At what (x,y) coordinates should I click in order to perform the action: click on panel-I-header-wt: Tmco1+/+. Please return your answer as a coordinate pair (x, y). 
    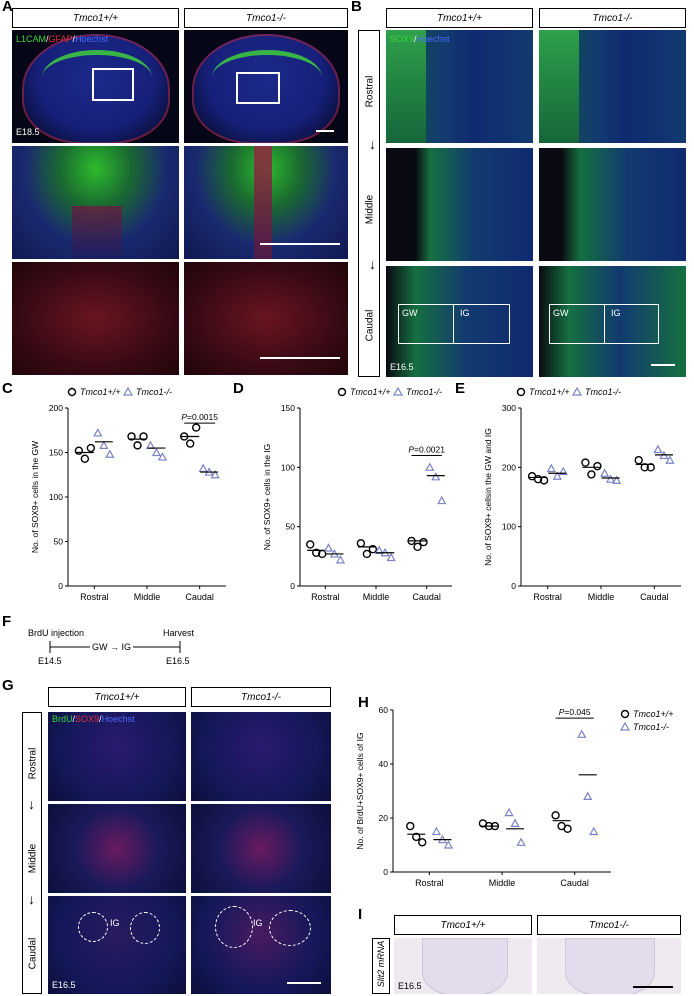
    Looking at the image, I should click on (463, 925).